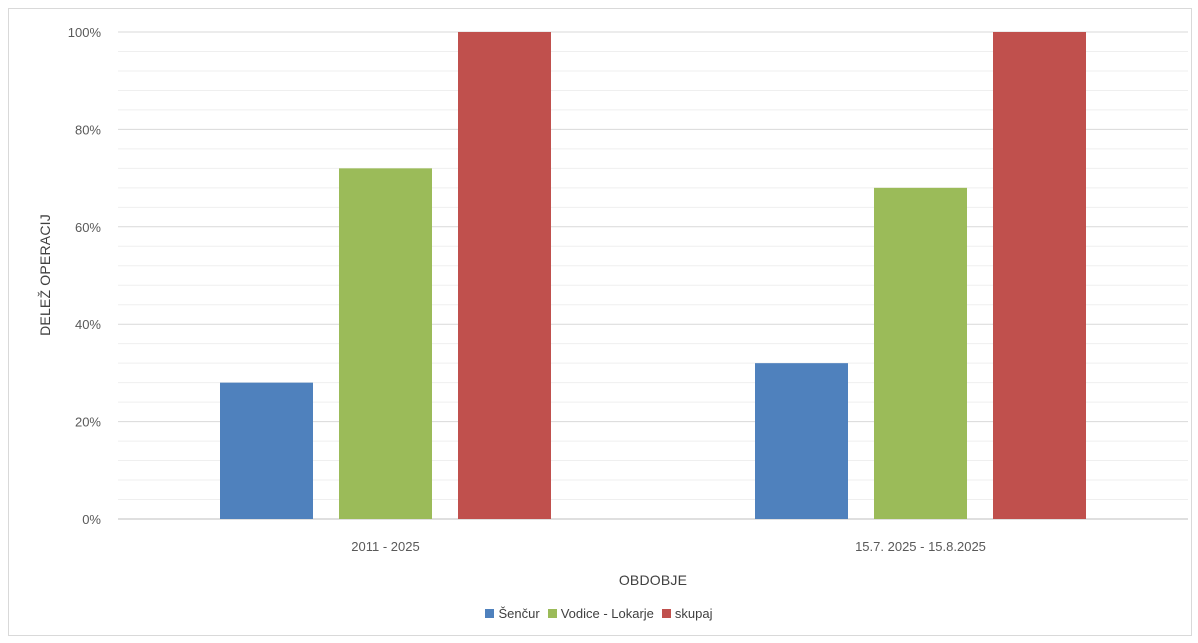  I want to click on legend-item: Šenčur, so click(512, 613).